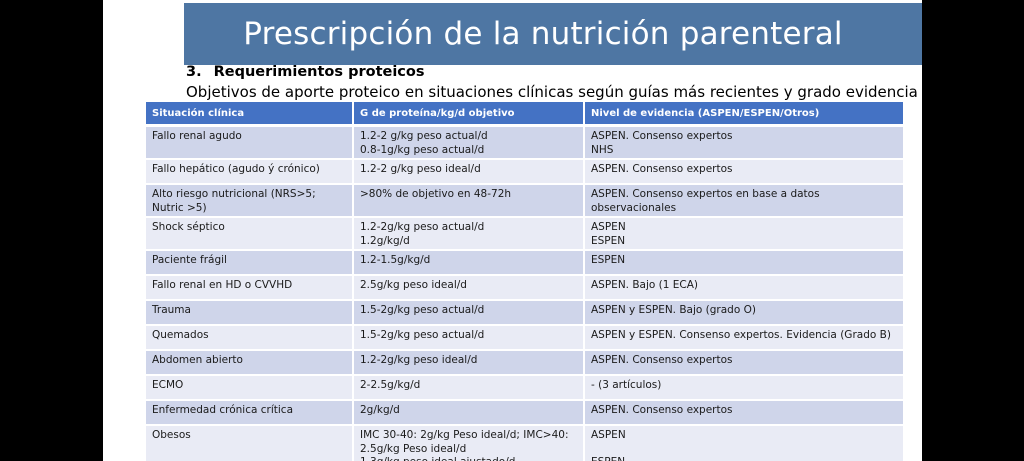 This screenshot has width=1024, height=461. I want to click on protein-line: 1.2-2g/kg peso actual/d, so click(422, 227).